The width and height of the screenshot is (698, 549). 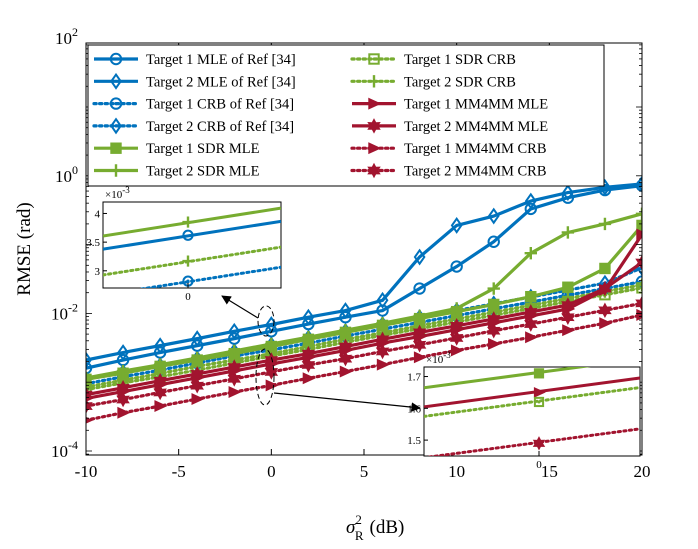 I want to click on inset-y-tick-label: 3.5, so click(x=93, y=243).